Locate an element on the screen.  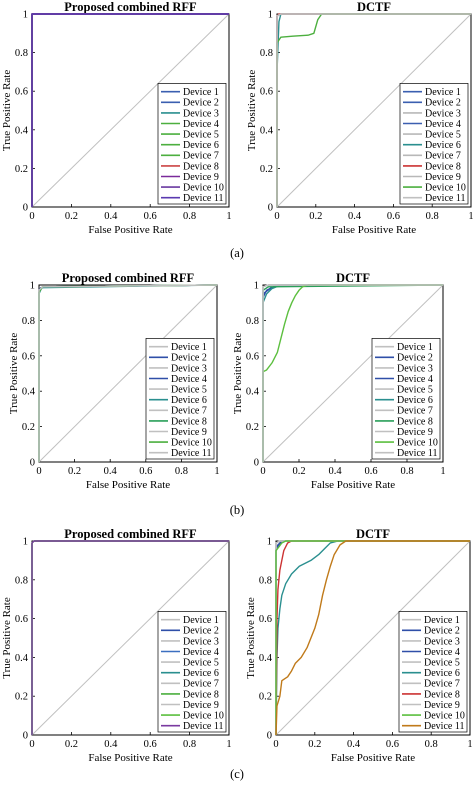
caption-a: (a) is located at coordinates (237, 253).